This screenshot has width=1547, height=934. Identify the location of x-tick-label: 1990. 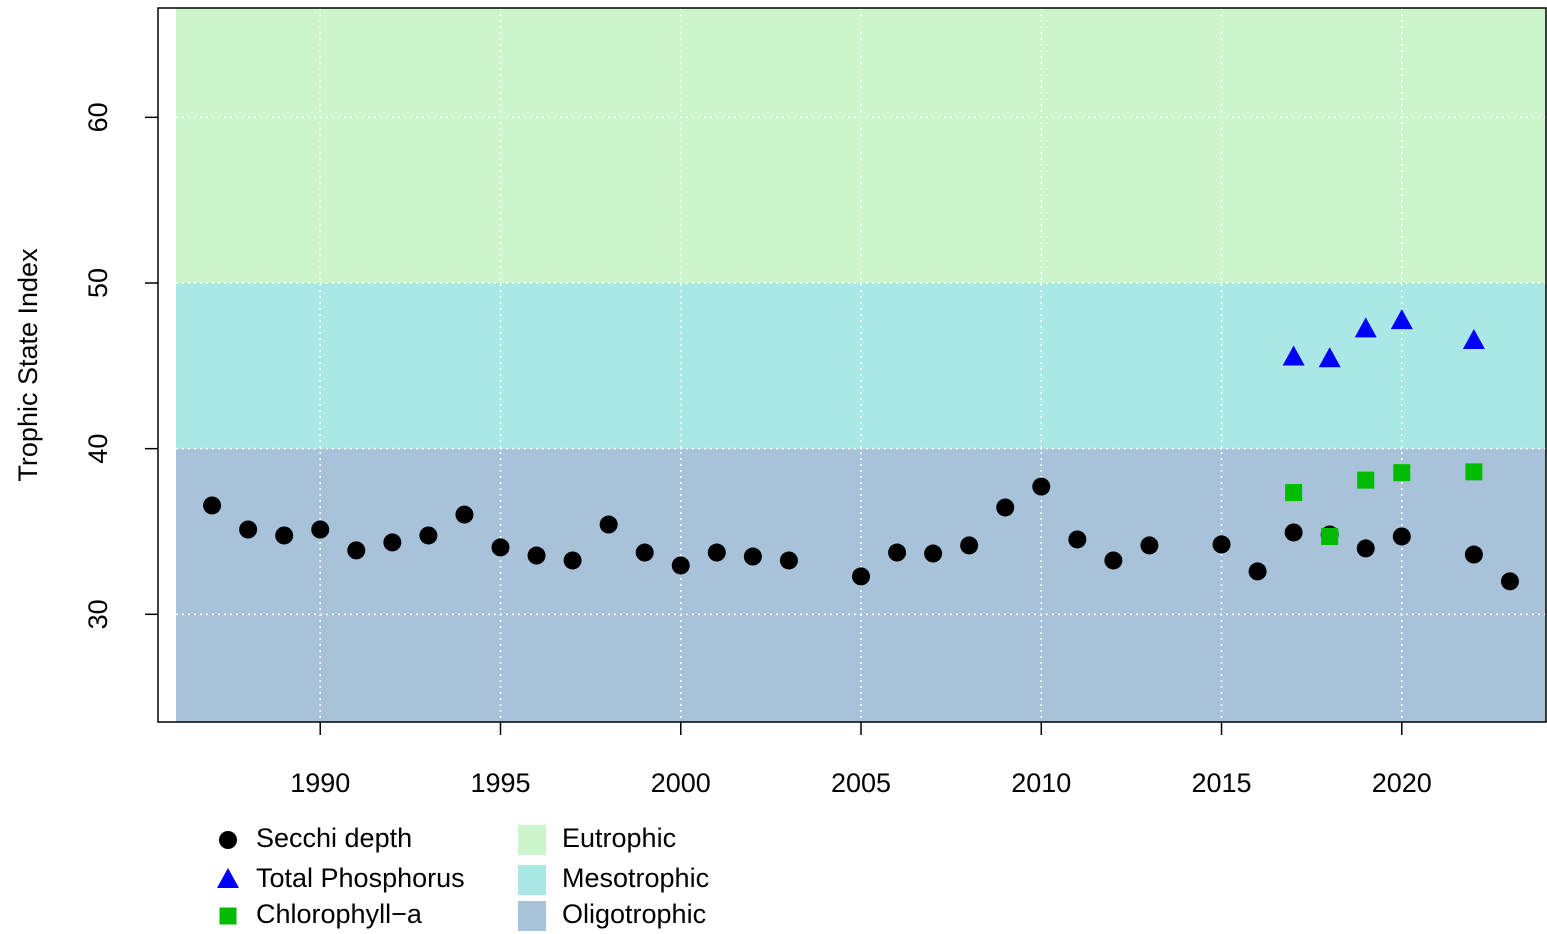
(320, 783).